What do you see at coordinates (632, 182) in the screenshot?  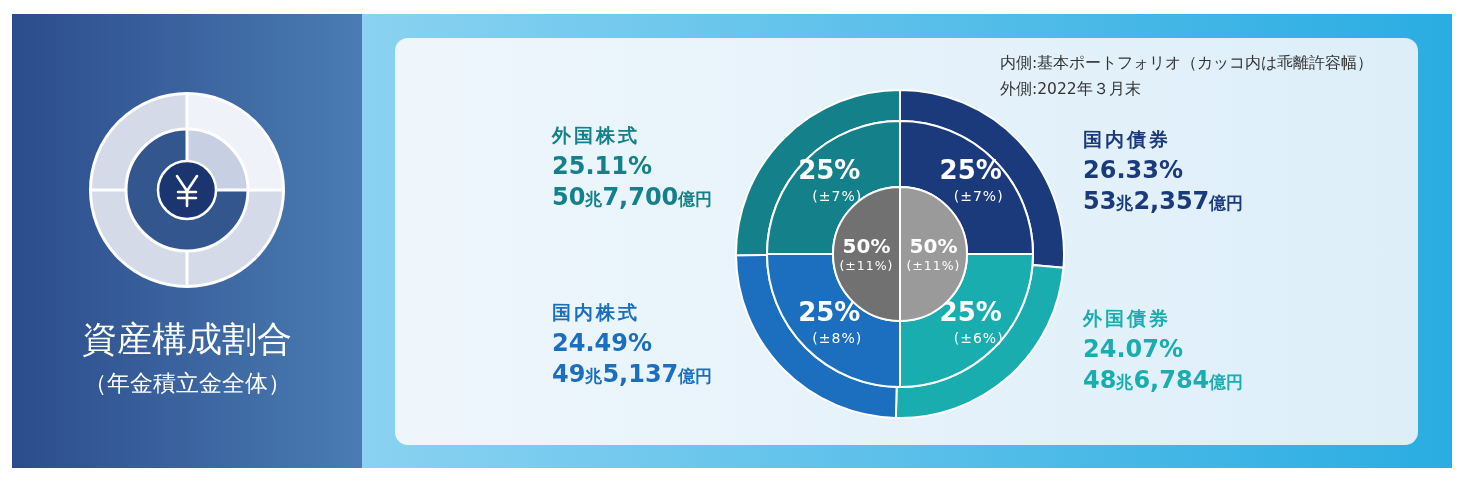 I see `data-label: 25.11% 50兆7,700億円` at bounding box center [632, 182].